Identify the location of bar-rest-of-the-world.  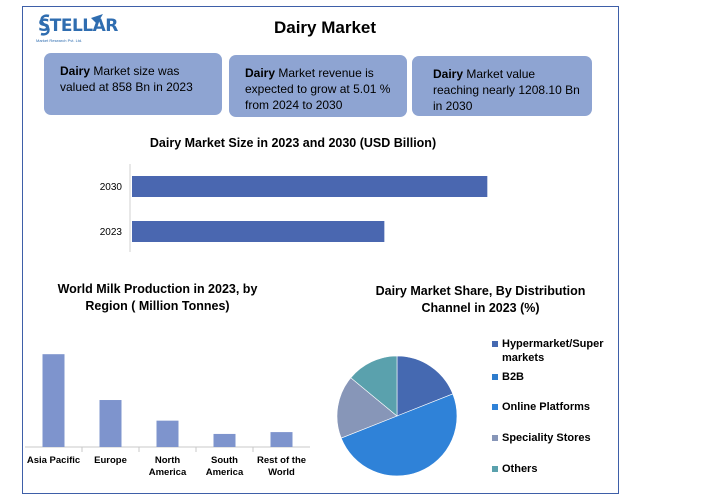
(281, 439).